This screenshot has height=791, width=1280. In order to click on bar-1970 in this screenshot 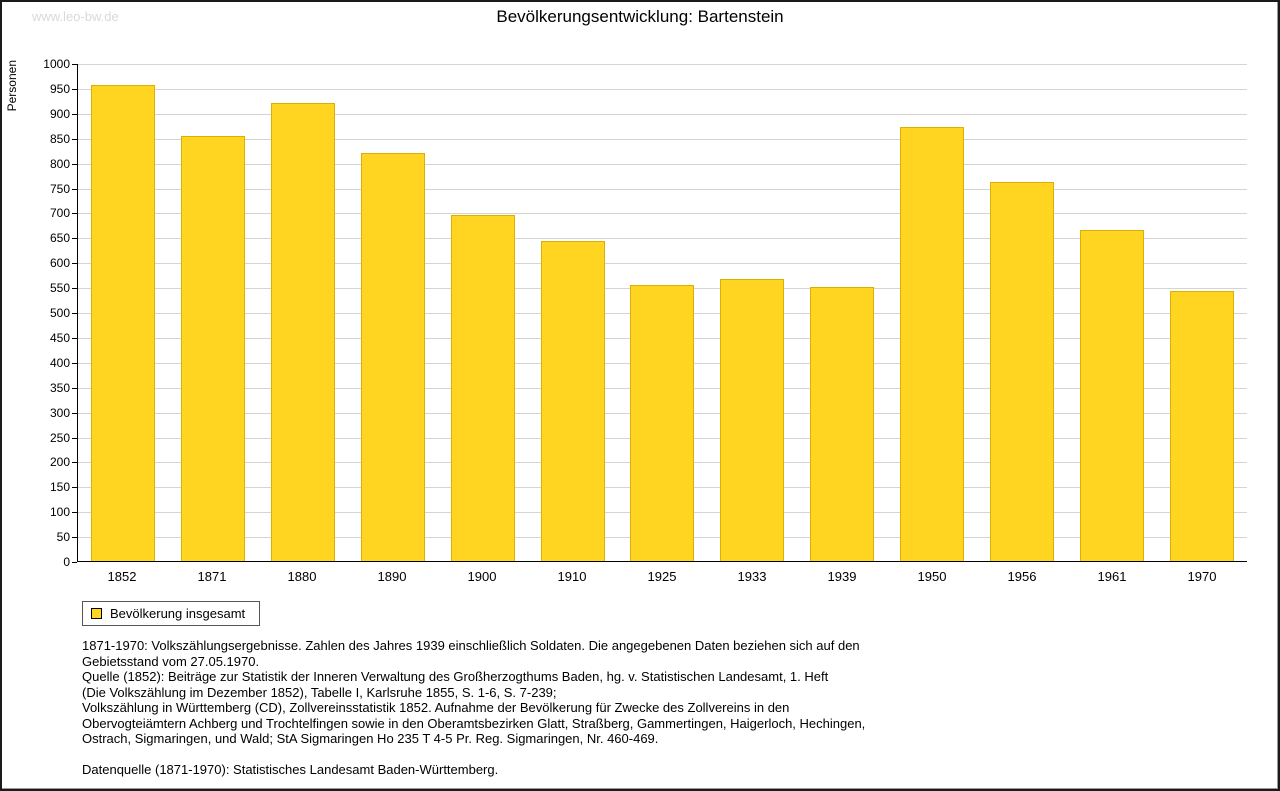, I will do `click(1202, 425)`.